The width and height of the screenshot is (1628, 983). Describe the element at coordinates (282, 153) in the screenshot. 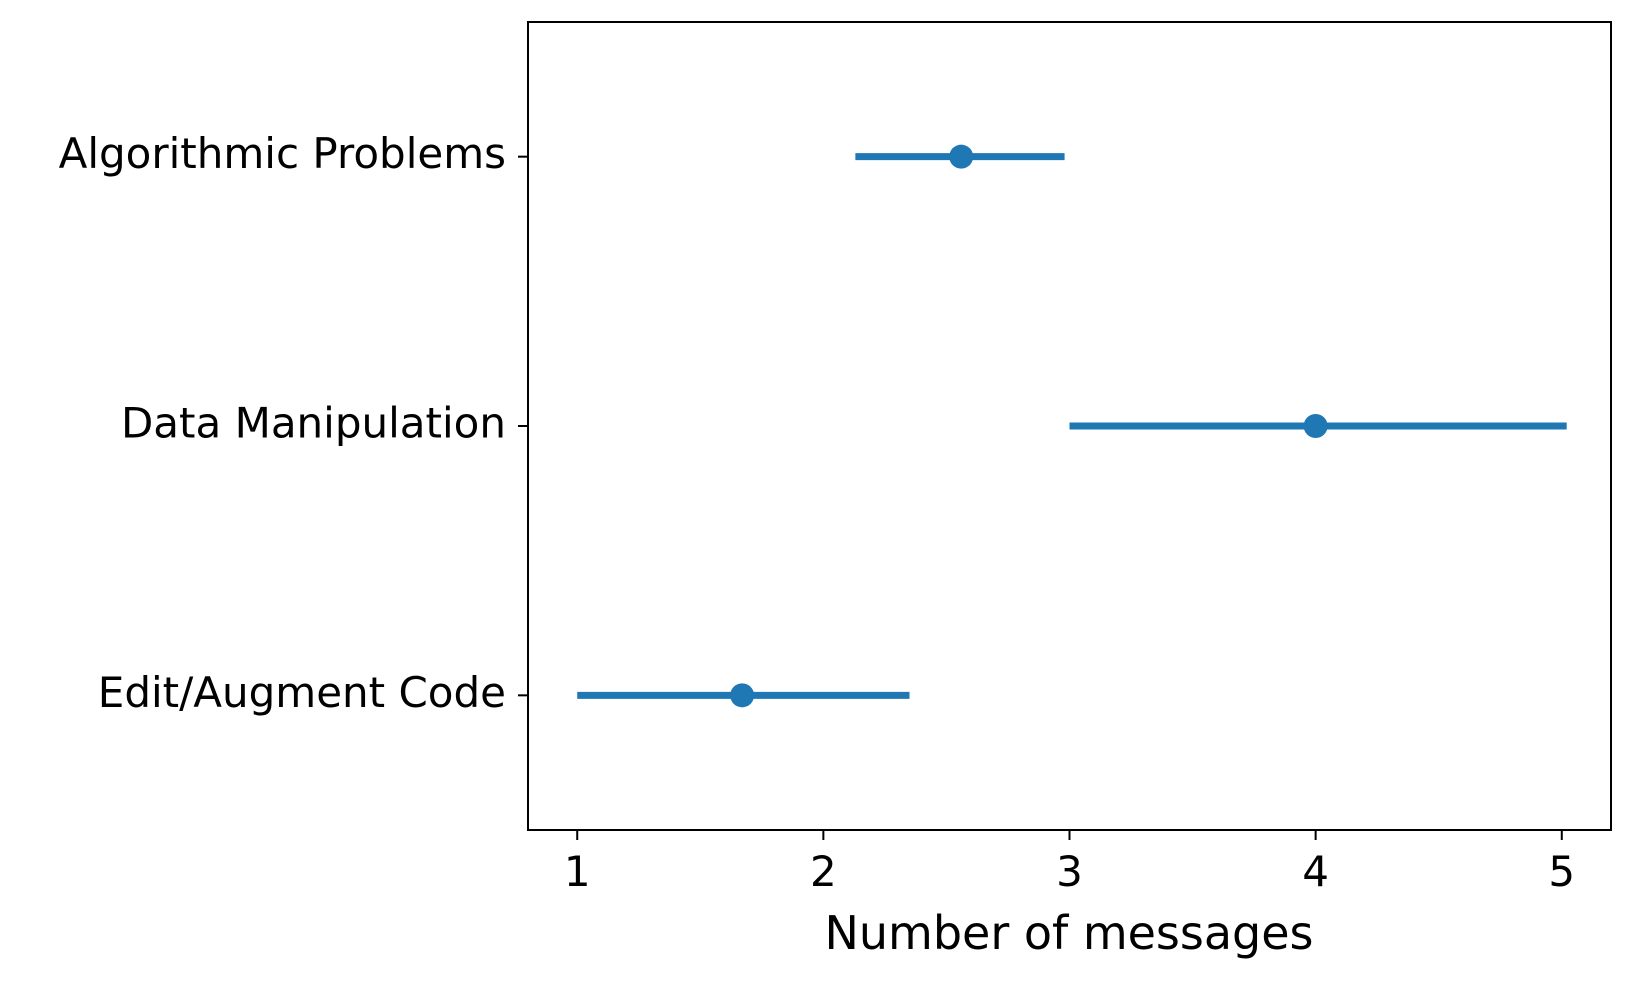

I see `y-tick-label: Algorithmic Problems` at that location.